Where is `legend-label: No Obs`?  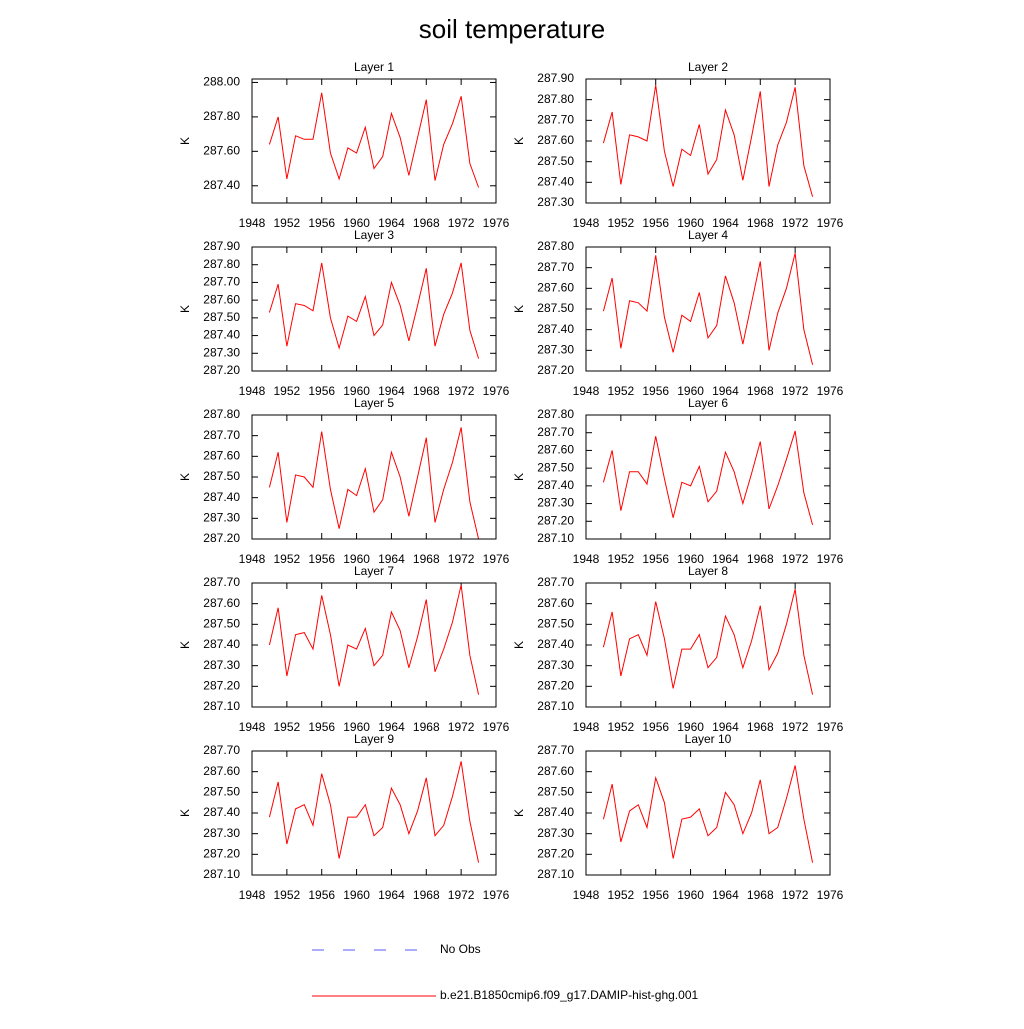
legend-label: No Obs is located at coordinates (460, 949).